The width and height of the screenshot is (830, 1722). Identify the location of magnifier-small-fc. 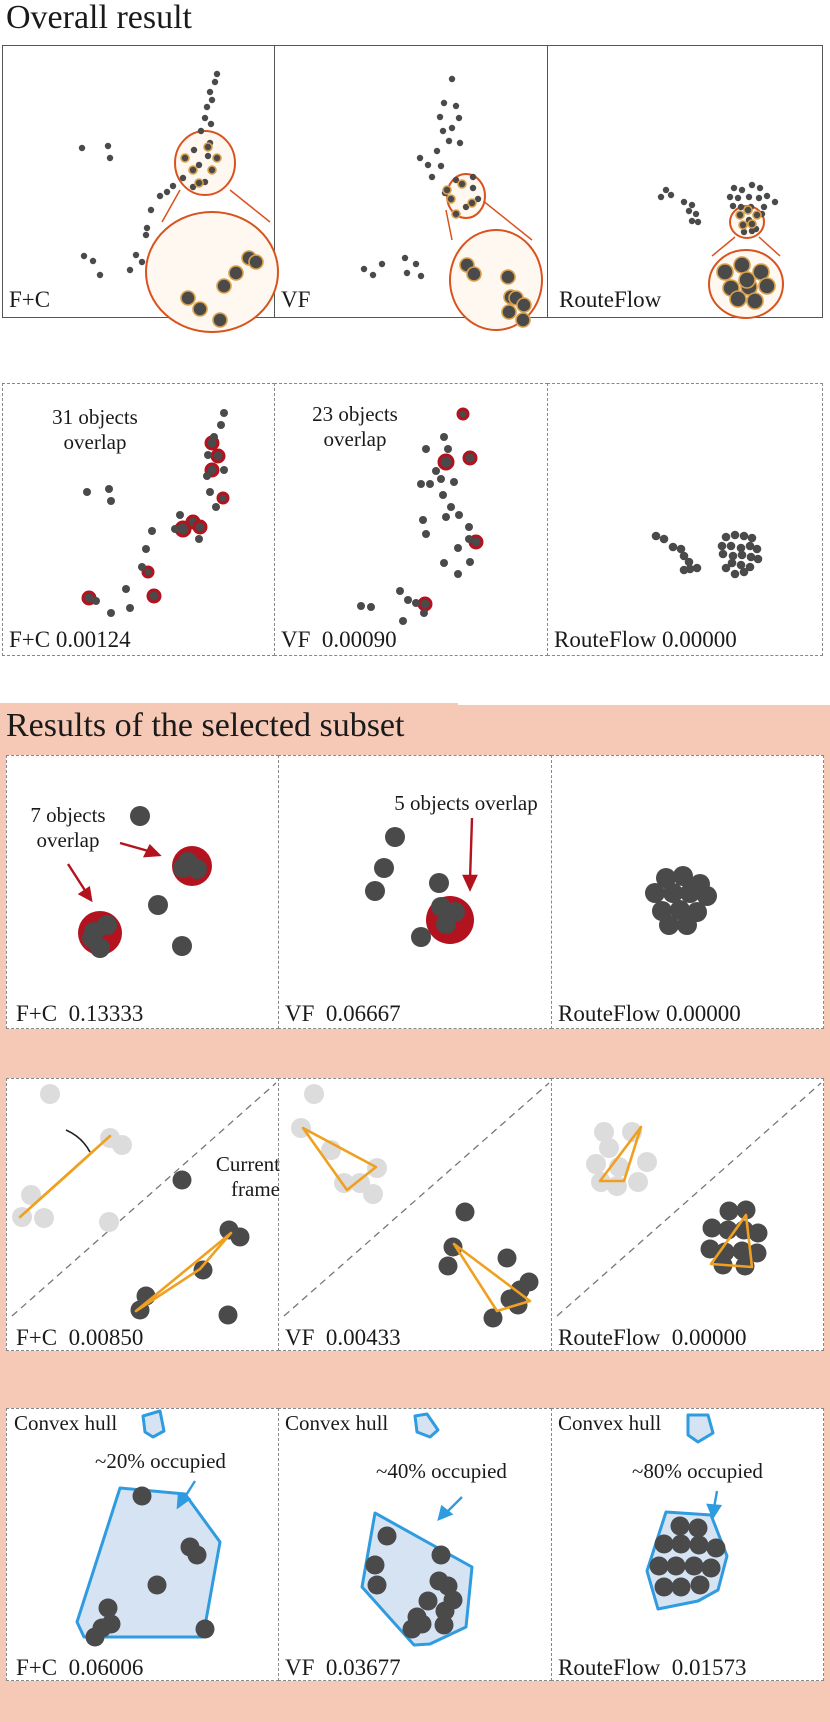
(205, 163).